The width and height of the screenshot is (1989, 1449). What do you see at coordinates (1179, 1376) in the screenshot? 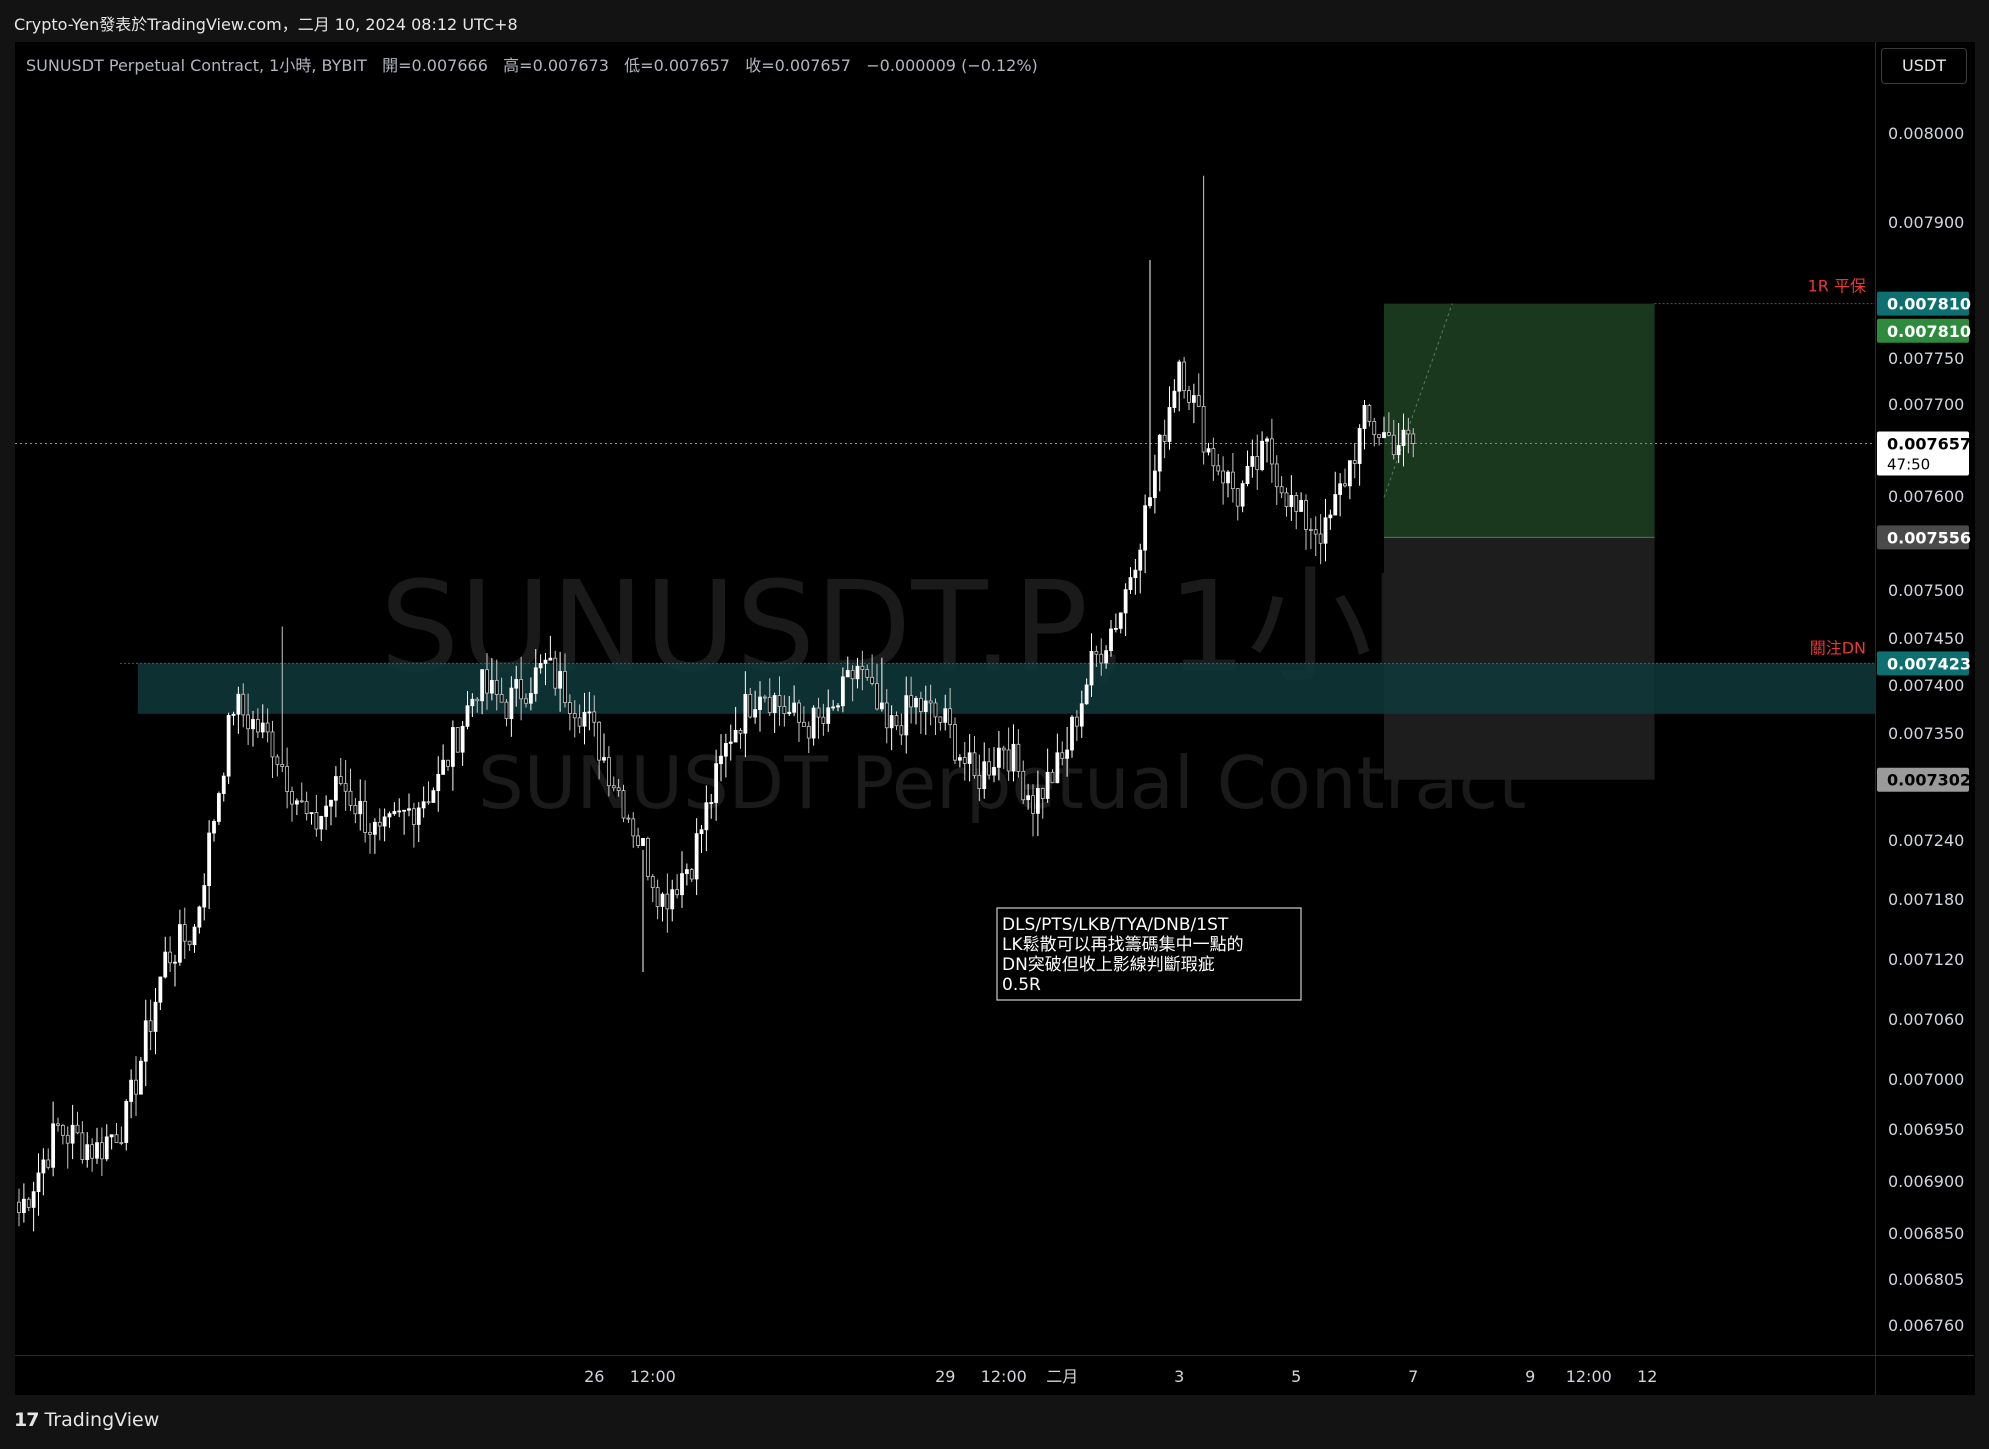
I see `x-tick-label: 3` at bounding box center [1179, 1376].